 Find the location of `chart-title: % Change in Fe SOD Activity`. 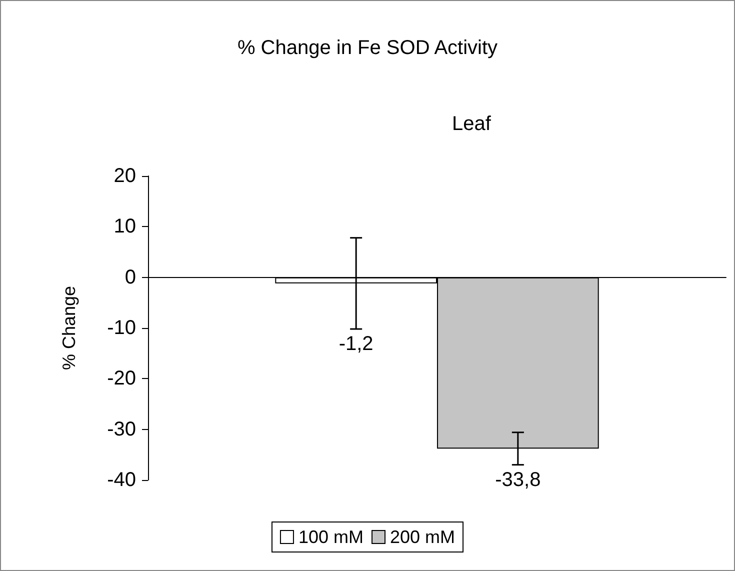

chart-title: % Change in Fe SOD Activity is located at coordinates (367, 48).